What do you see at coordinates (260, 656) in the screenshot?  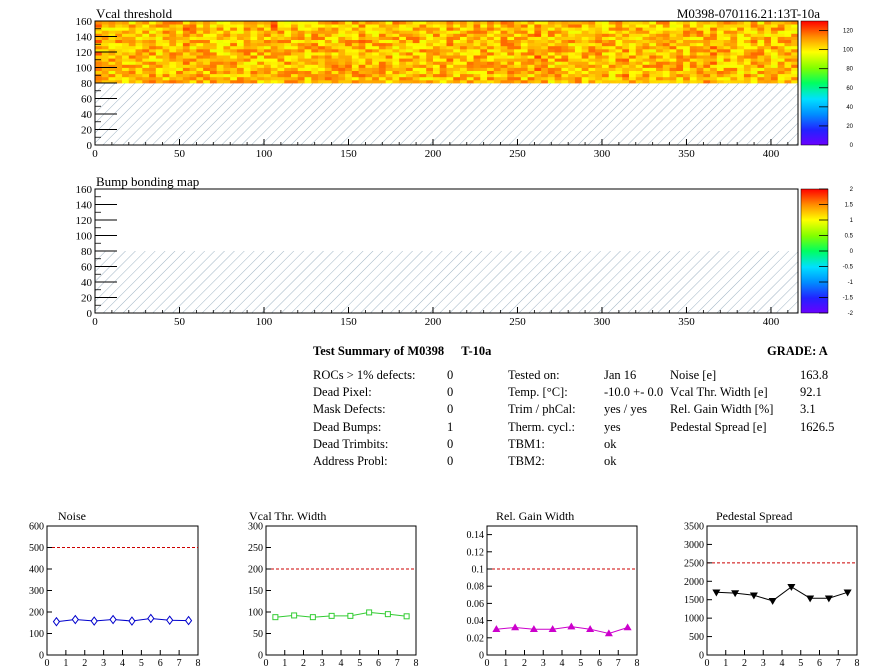 I see `y-tick-label: 0` at bounding box center [260, 656].